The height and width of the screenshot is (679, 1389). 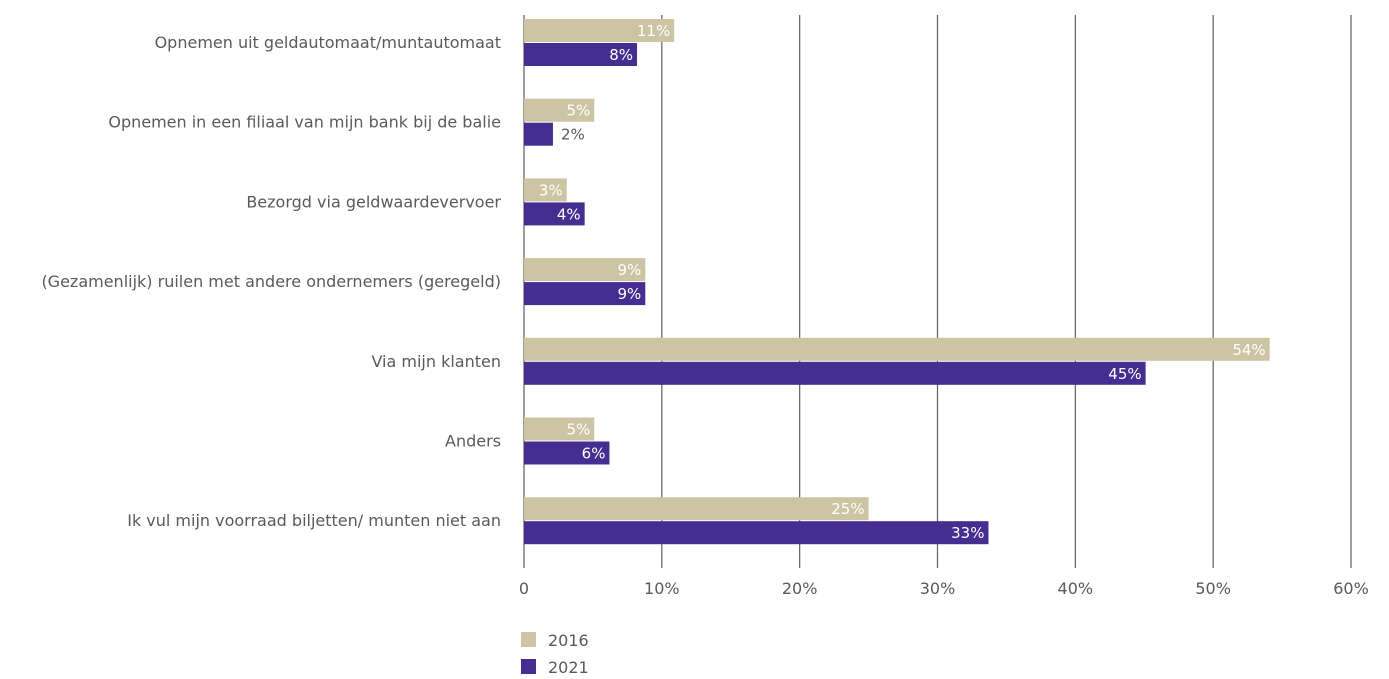 What do you see at coordinates (847, 509) in the screenshot?
I see `data-label: 25%` at bounding box center [847, 509].